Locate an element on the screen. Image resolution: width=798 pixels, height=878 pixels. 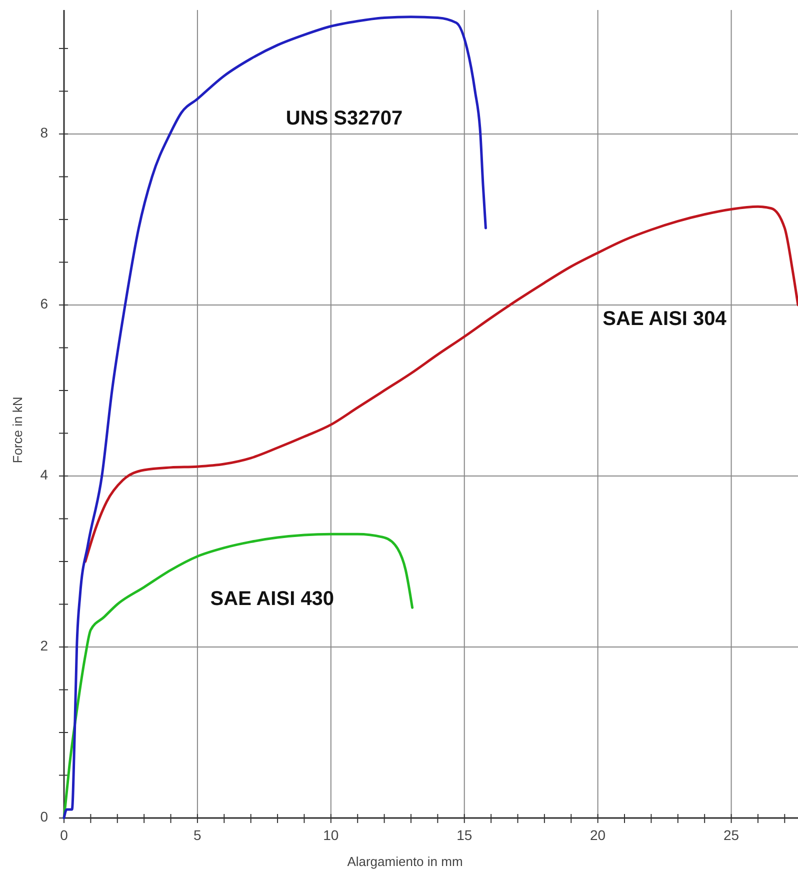
x-tick-label: 20 is located at coordinates (598, 835).